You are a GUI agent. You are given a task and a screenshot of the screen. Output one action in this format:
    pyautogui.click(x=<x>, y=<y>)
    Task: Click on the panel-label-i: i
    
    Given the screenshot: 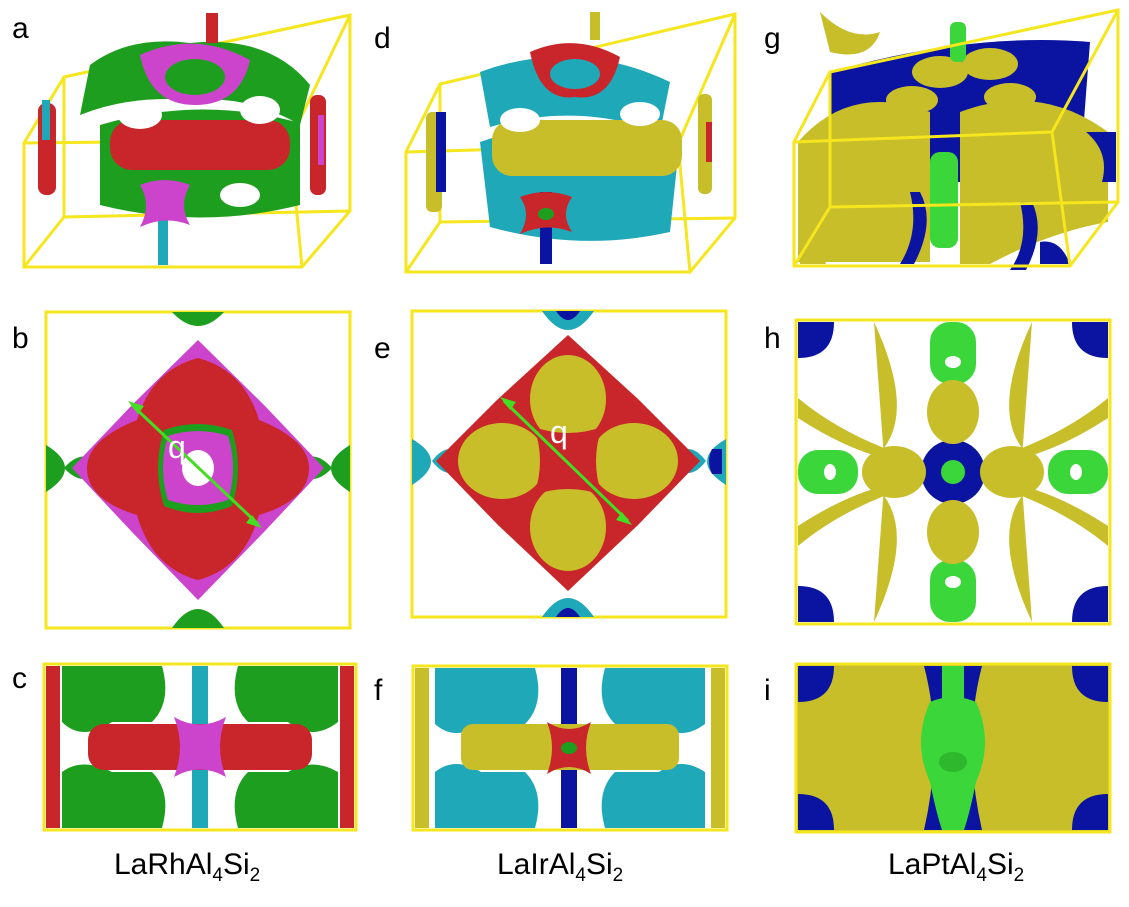 What is the action you would take?
    pyautogui.click(x=767, y=690)
    